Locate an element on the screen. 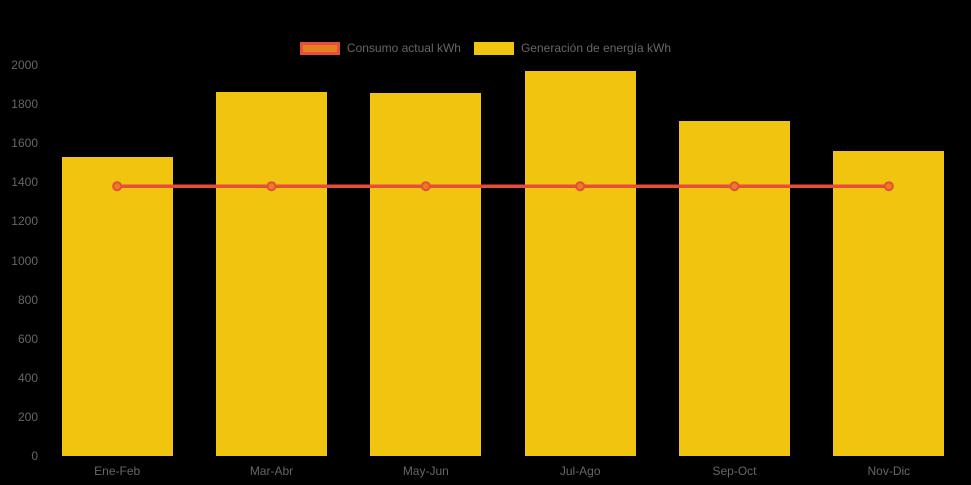 The width and height of the screenshot is (971, 485). line-point-Jul-Ago is located at coordinates (580, 186).